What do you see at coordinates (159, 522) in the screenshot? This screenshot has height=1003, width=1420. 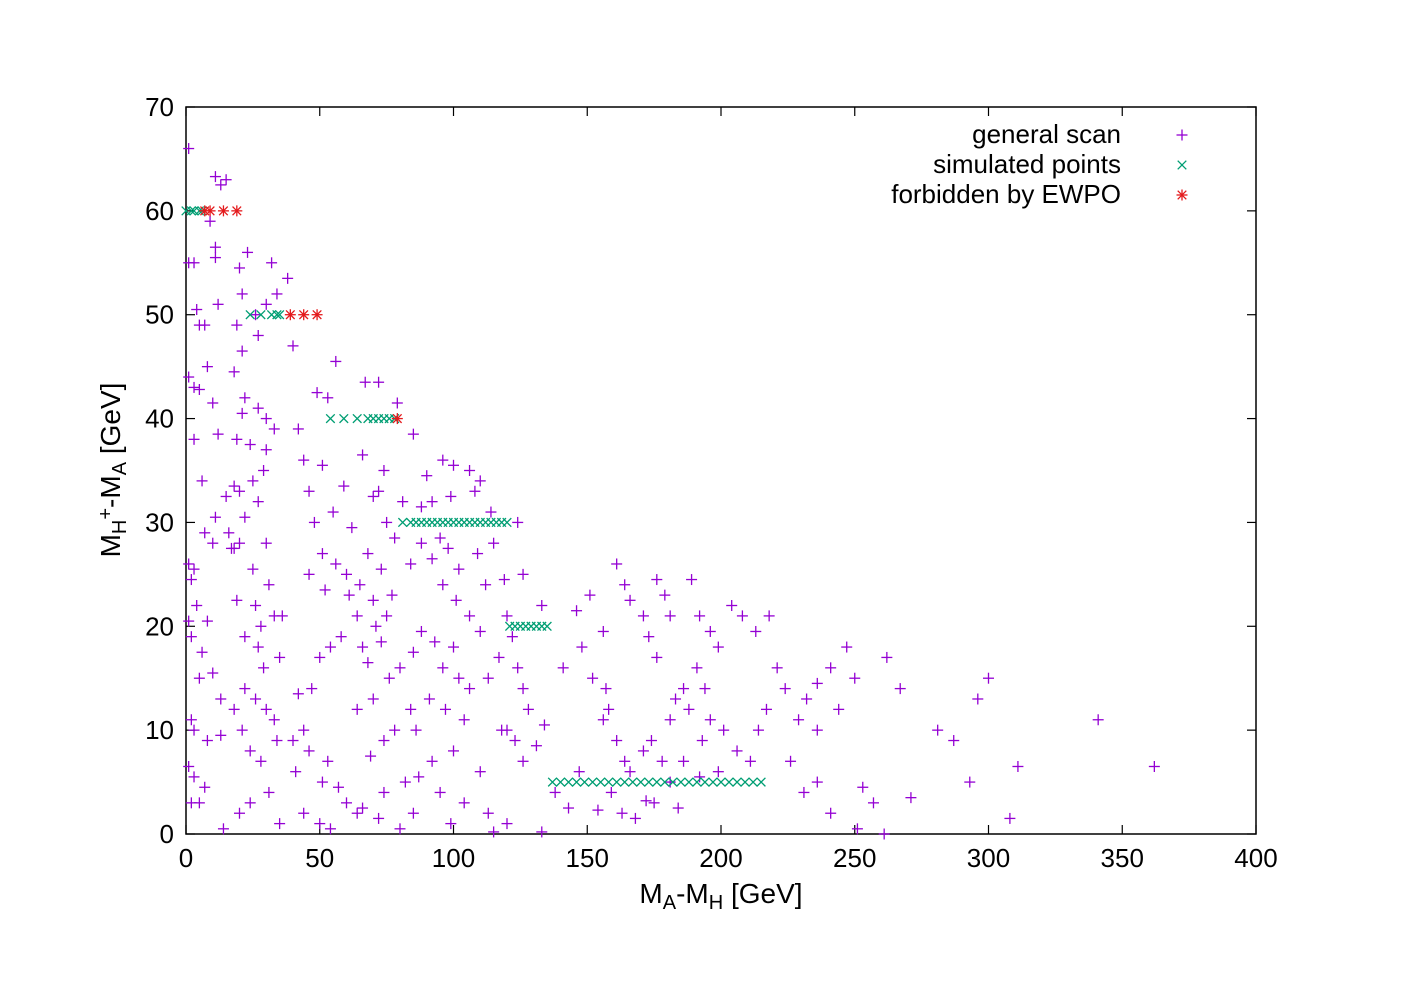 I see `y-tick-label: 30` at bounding box center [159, 522].